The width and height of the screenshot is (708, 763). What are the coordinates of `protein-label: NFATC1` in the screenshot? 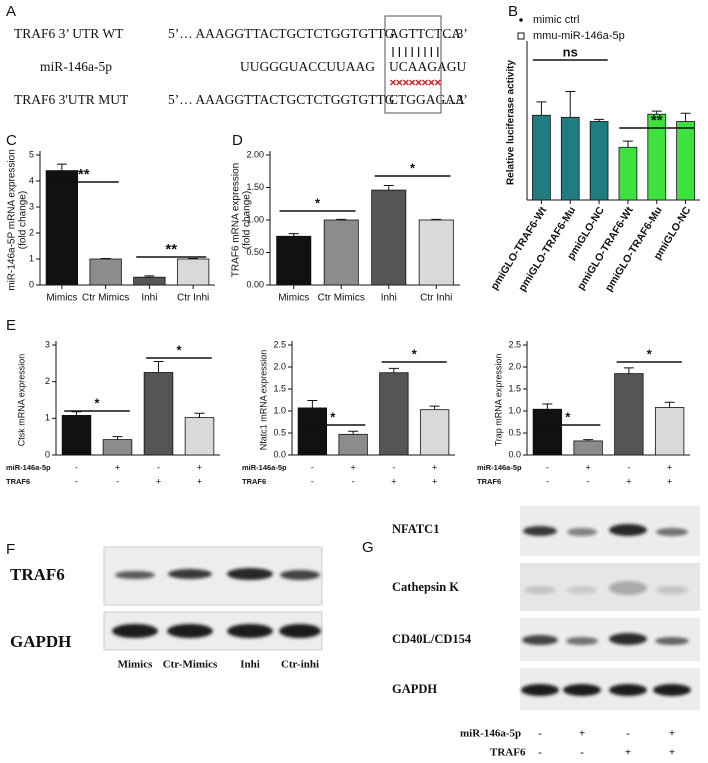 It's located at (415, 529).